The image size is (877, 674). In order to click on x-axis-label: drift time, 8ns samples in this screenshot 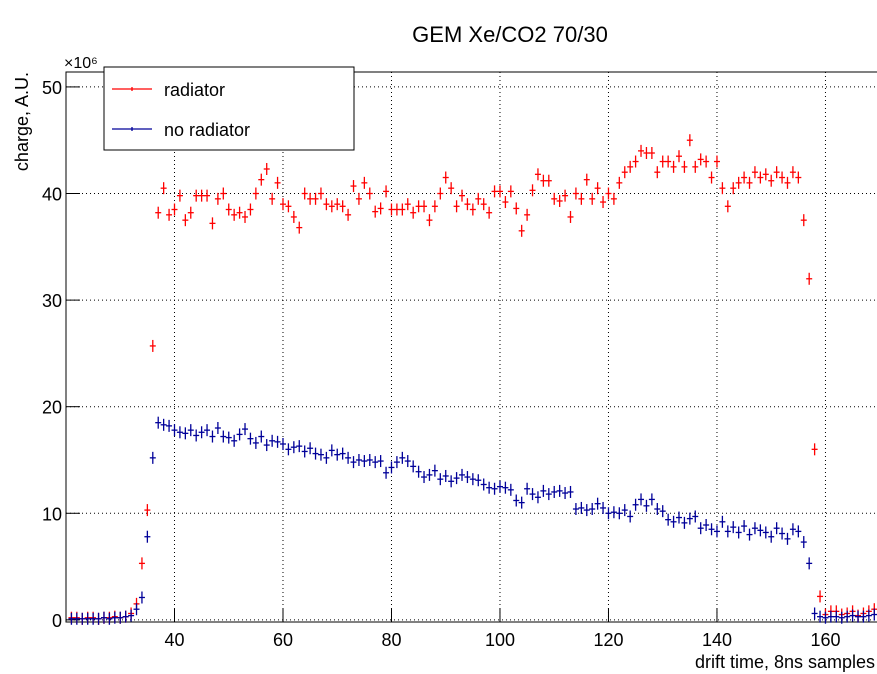, I will do `click(785, 662)`.